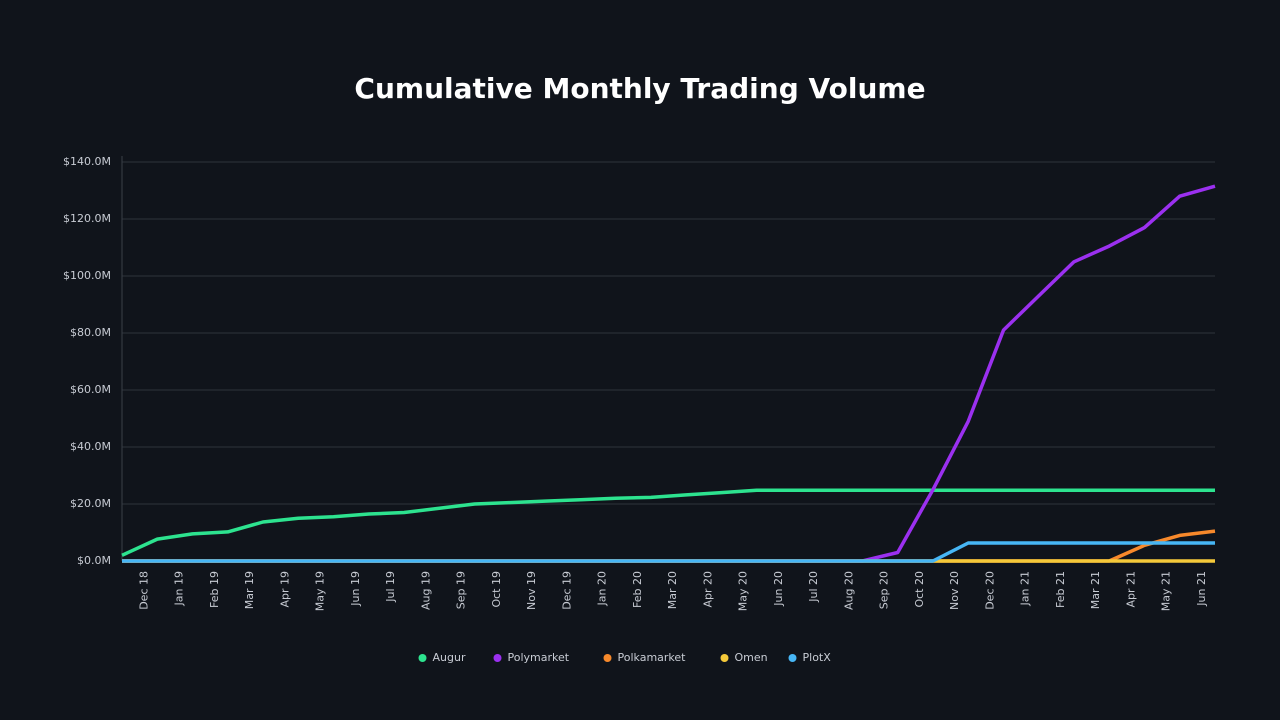 This screenshot has width=1280, height=720. I want to click on x-tick-label: Jun 20, so click(778, 589).